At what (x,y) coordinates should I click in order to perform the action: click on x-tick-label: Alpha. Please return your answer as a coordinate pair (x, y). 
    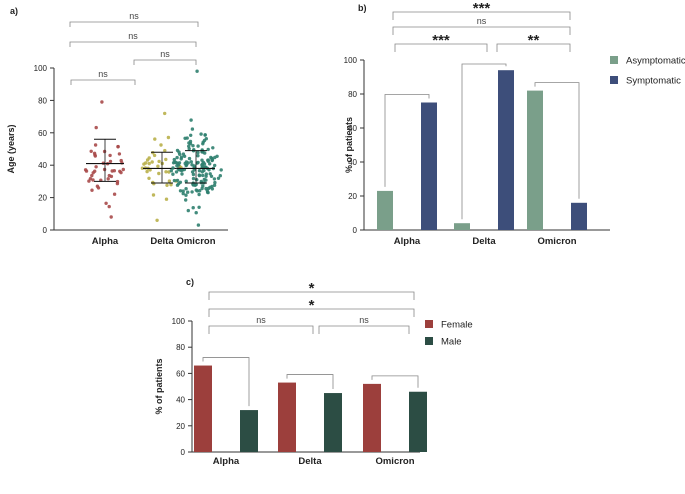
    Looking at the image, I should click on (105, 241).